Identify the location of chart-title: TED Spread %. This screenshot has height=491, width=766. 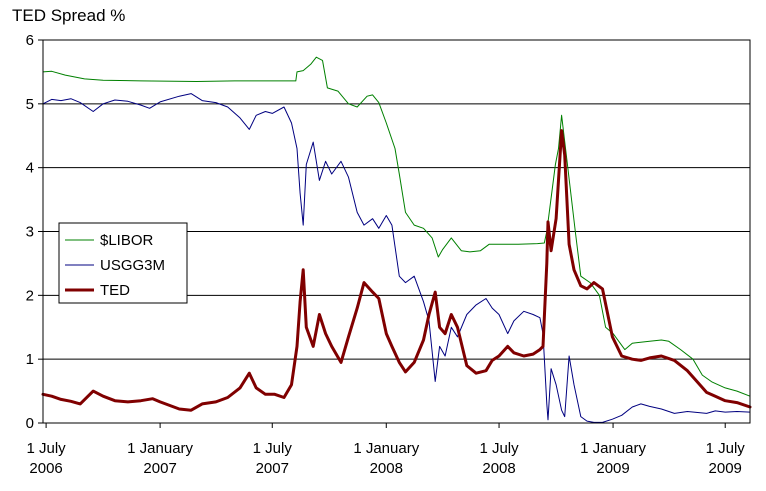
(68, 15).